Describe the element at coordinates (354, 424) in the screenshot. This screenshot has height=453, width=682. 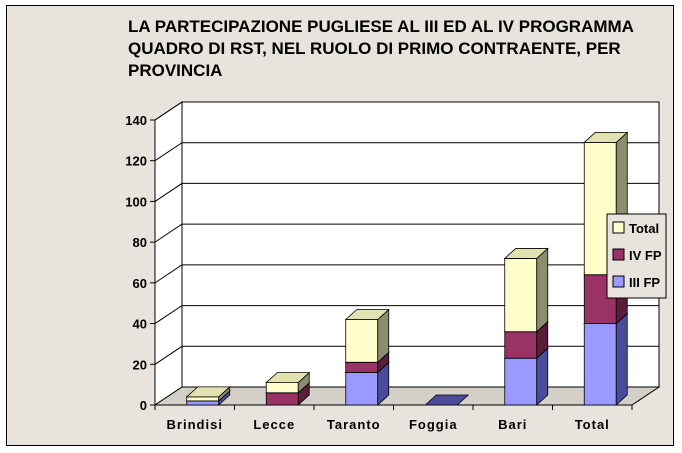
I see `x-tick-label: Taranto` at that location.